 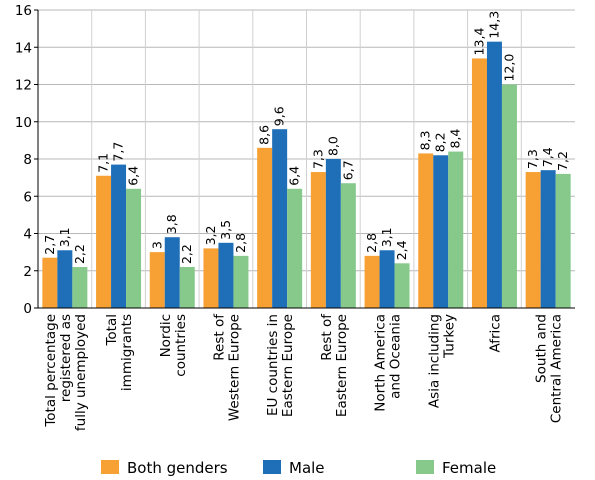 What do you see at coordinates (210, 236) in the screenshot?
I see `data-label: 3,2` at bounding box center [210, 236].